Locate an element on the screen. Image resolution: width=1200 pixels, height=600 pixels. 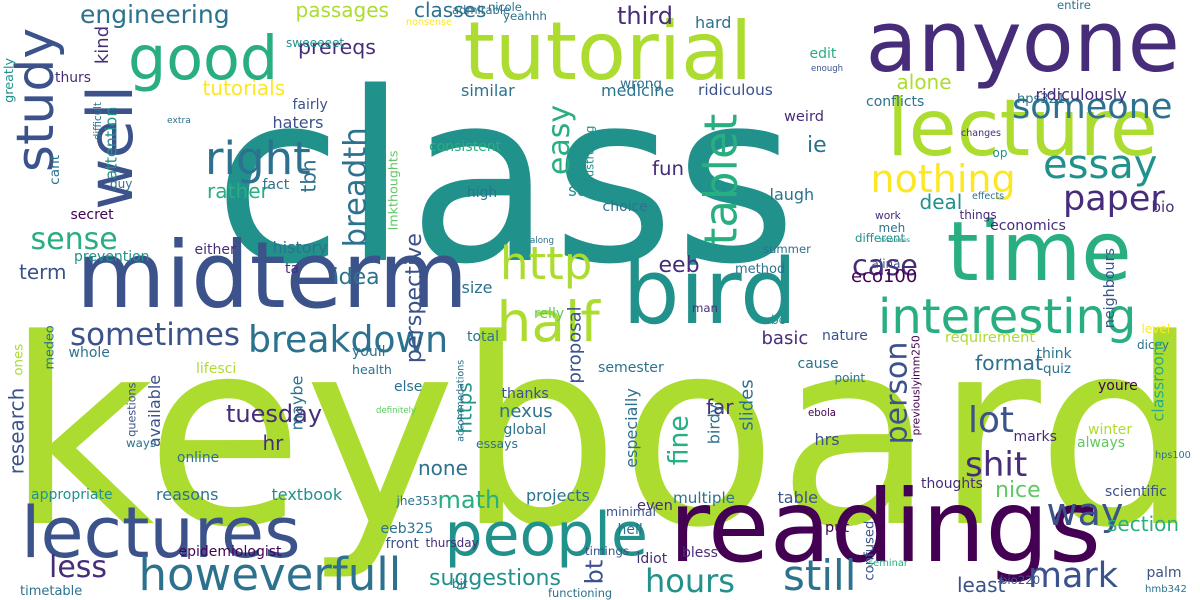
cloud-word: deal is located at coordinates (941, 202).